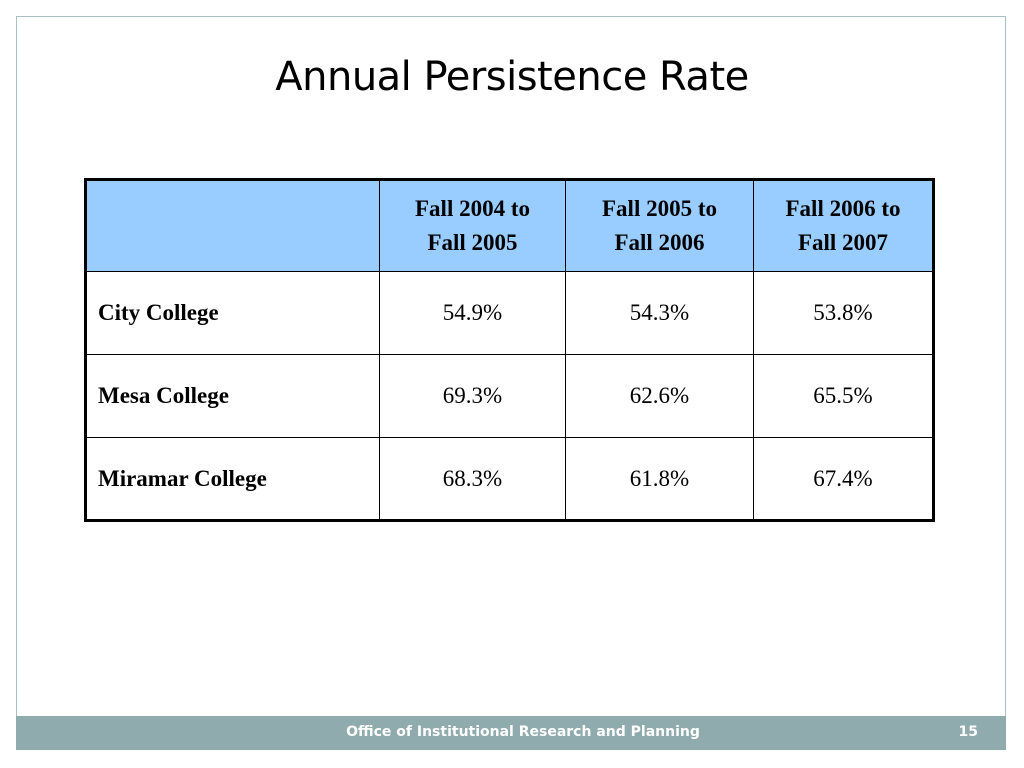 This screenshot has height=768, width=1024. What do you see at coordinates (968, 732) in the screenshot?
I see `page-number: 15` at bounding box center [968, 732].